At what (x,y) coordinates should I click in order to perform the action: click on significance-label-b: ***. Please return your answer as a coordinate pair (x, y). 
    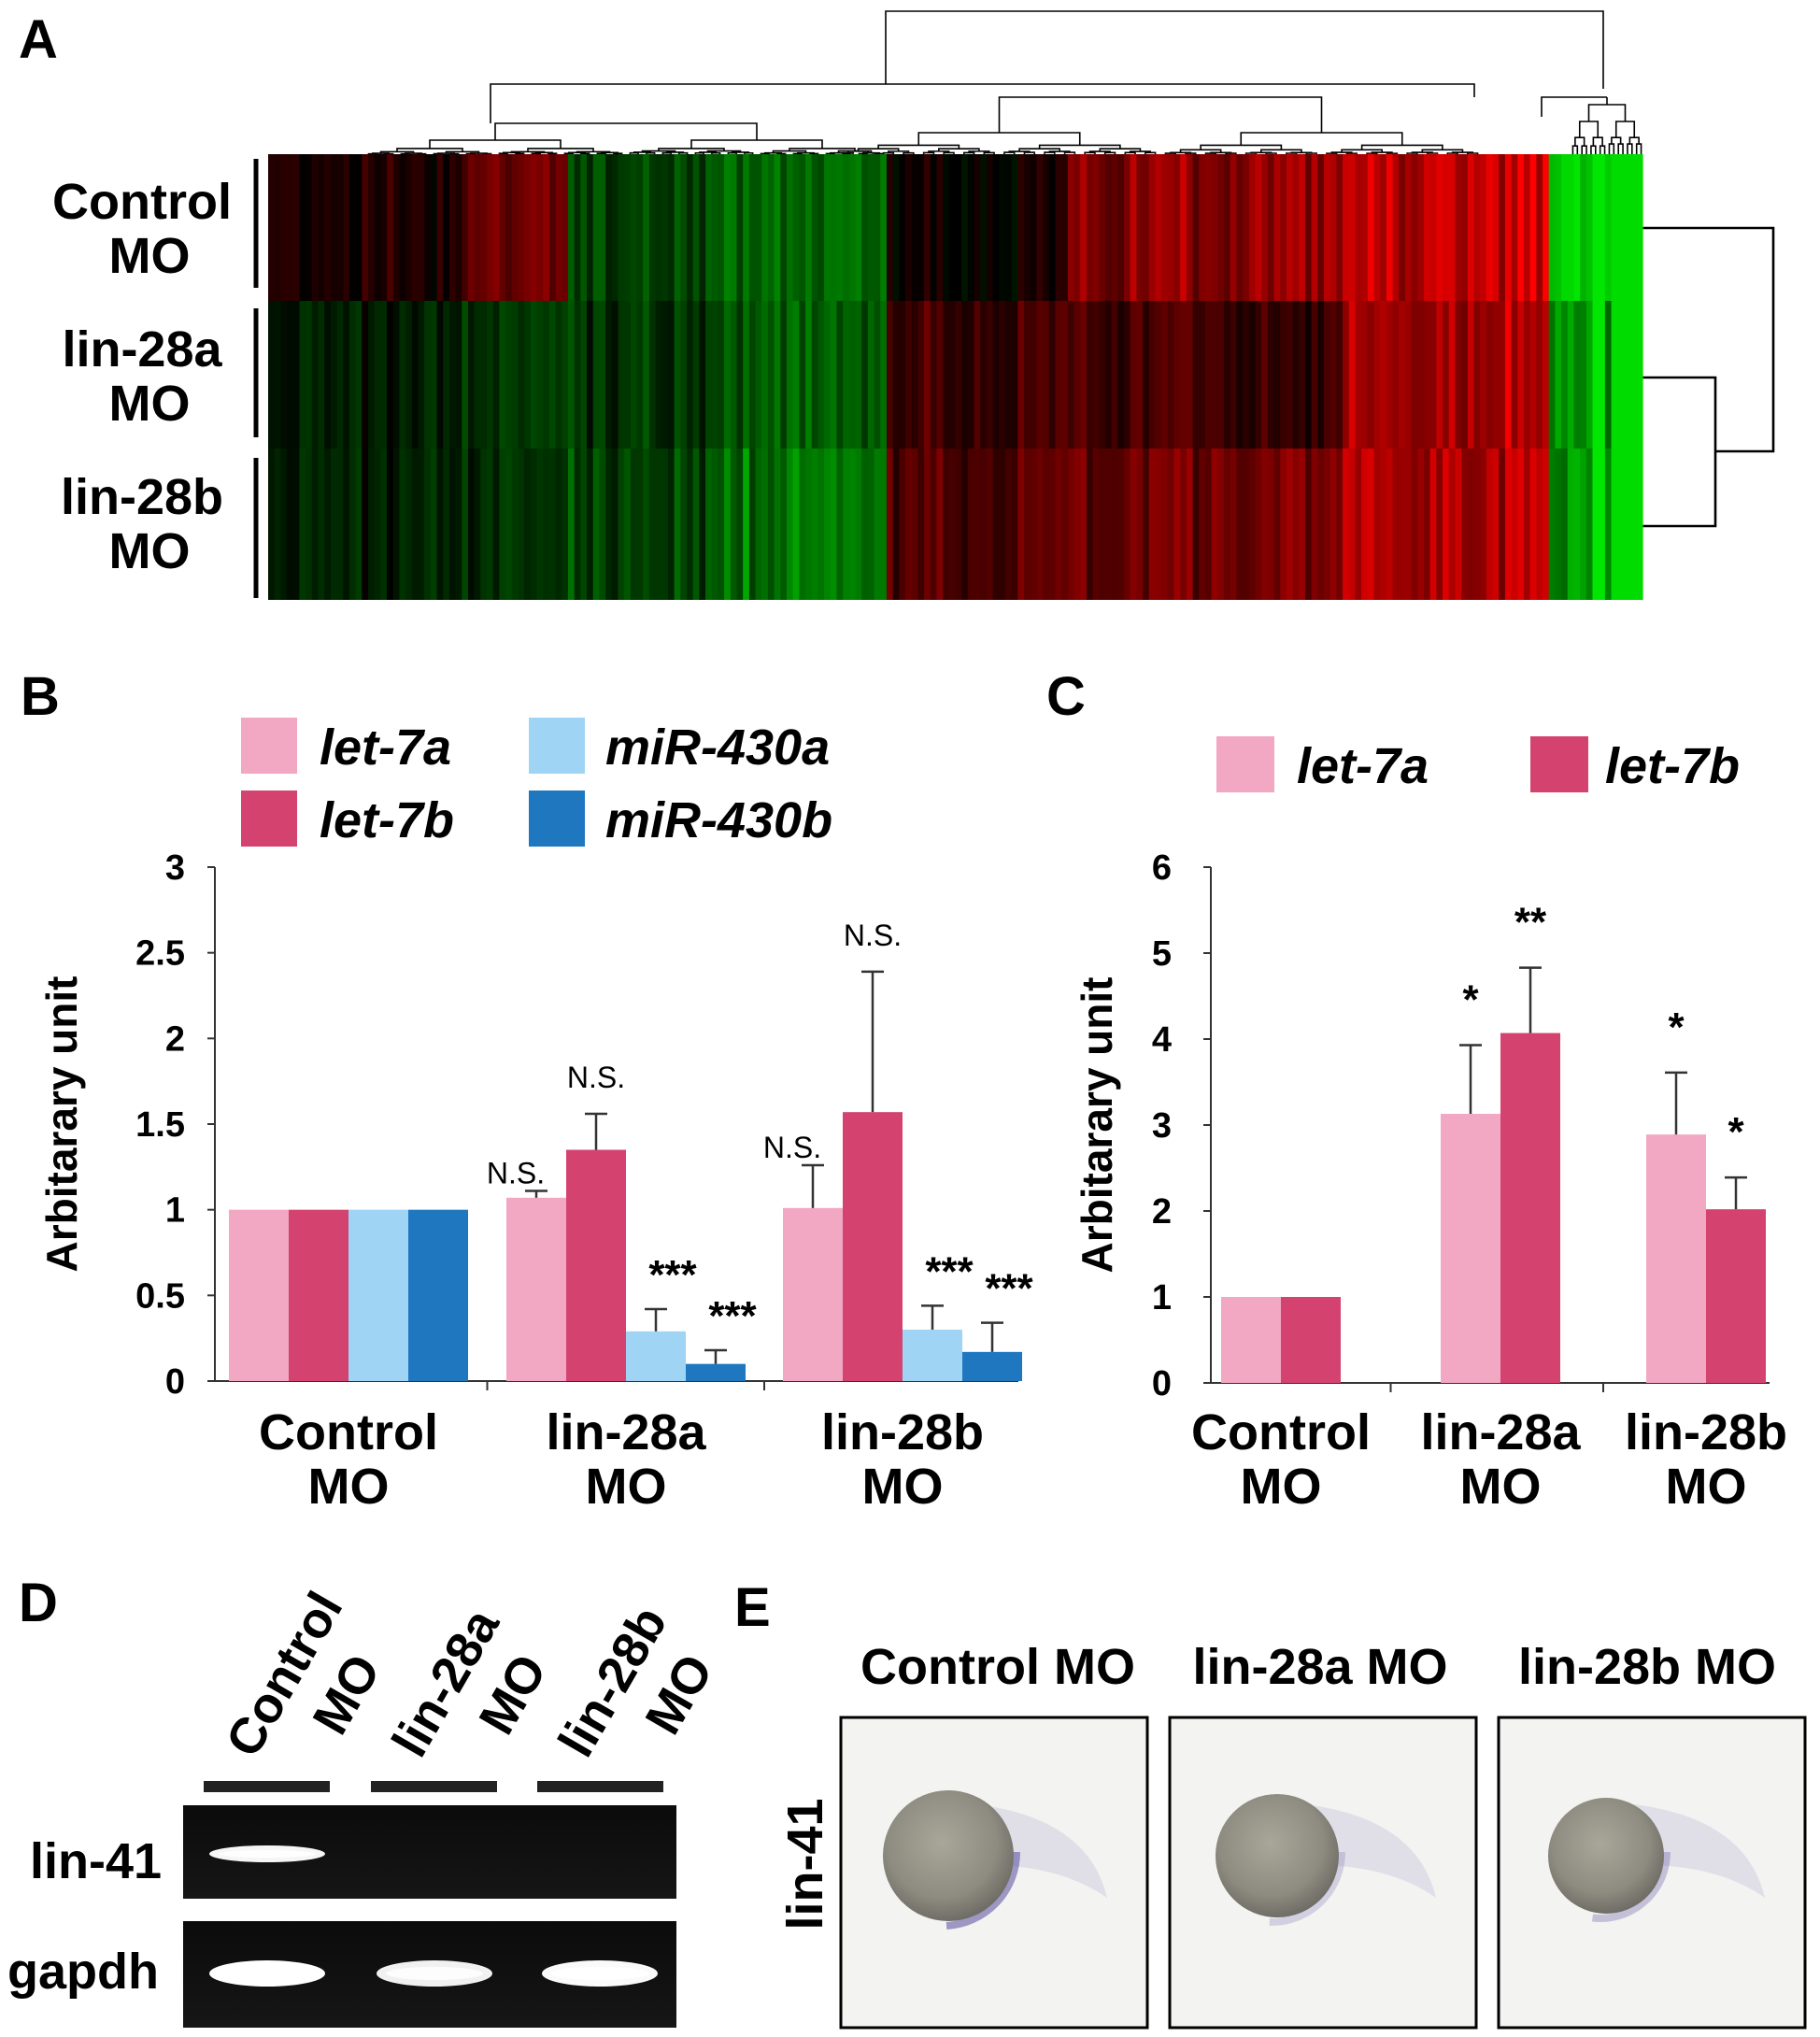
    Looking at the image, I should click on (949, 1271).